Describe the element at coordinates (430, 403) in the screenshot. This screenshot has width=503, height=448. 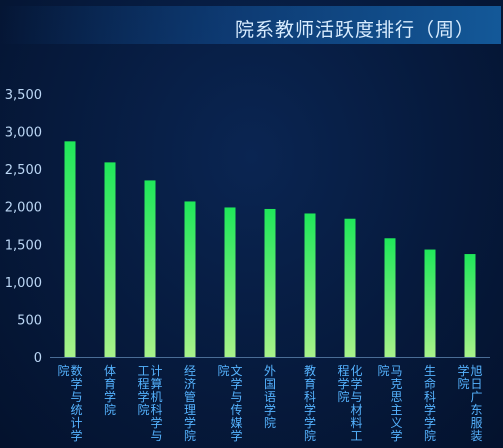
I see `x-category-label: 生命科学学院` at that location.